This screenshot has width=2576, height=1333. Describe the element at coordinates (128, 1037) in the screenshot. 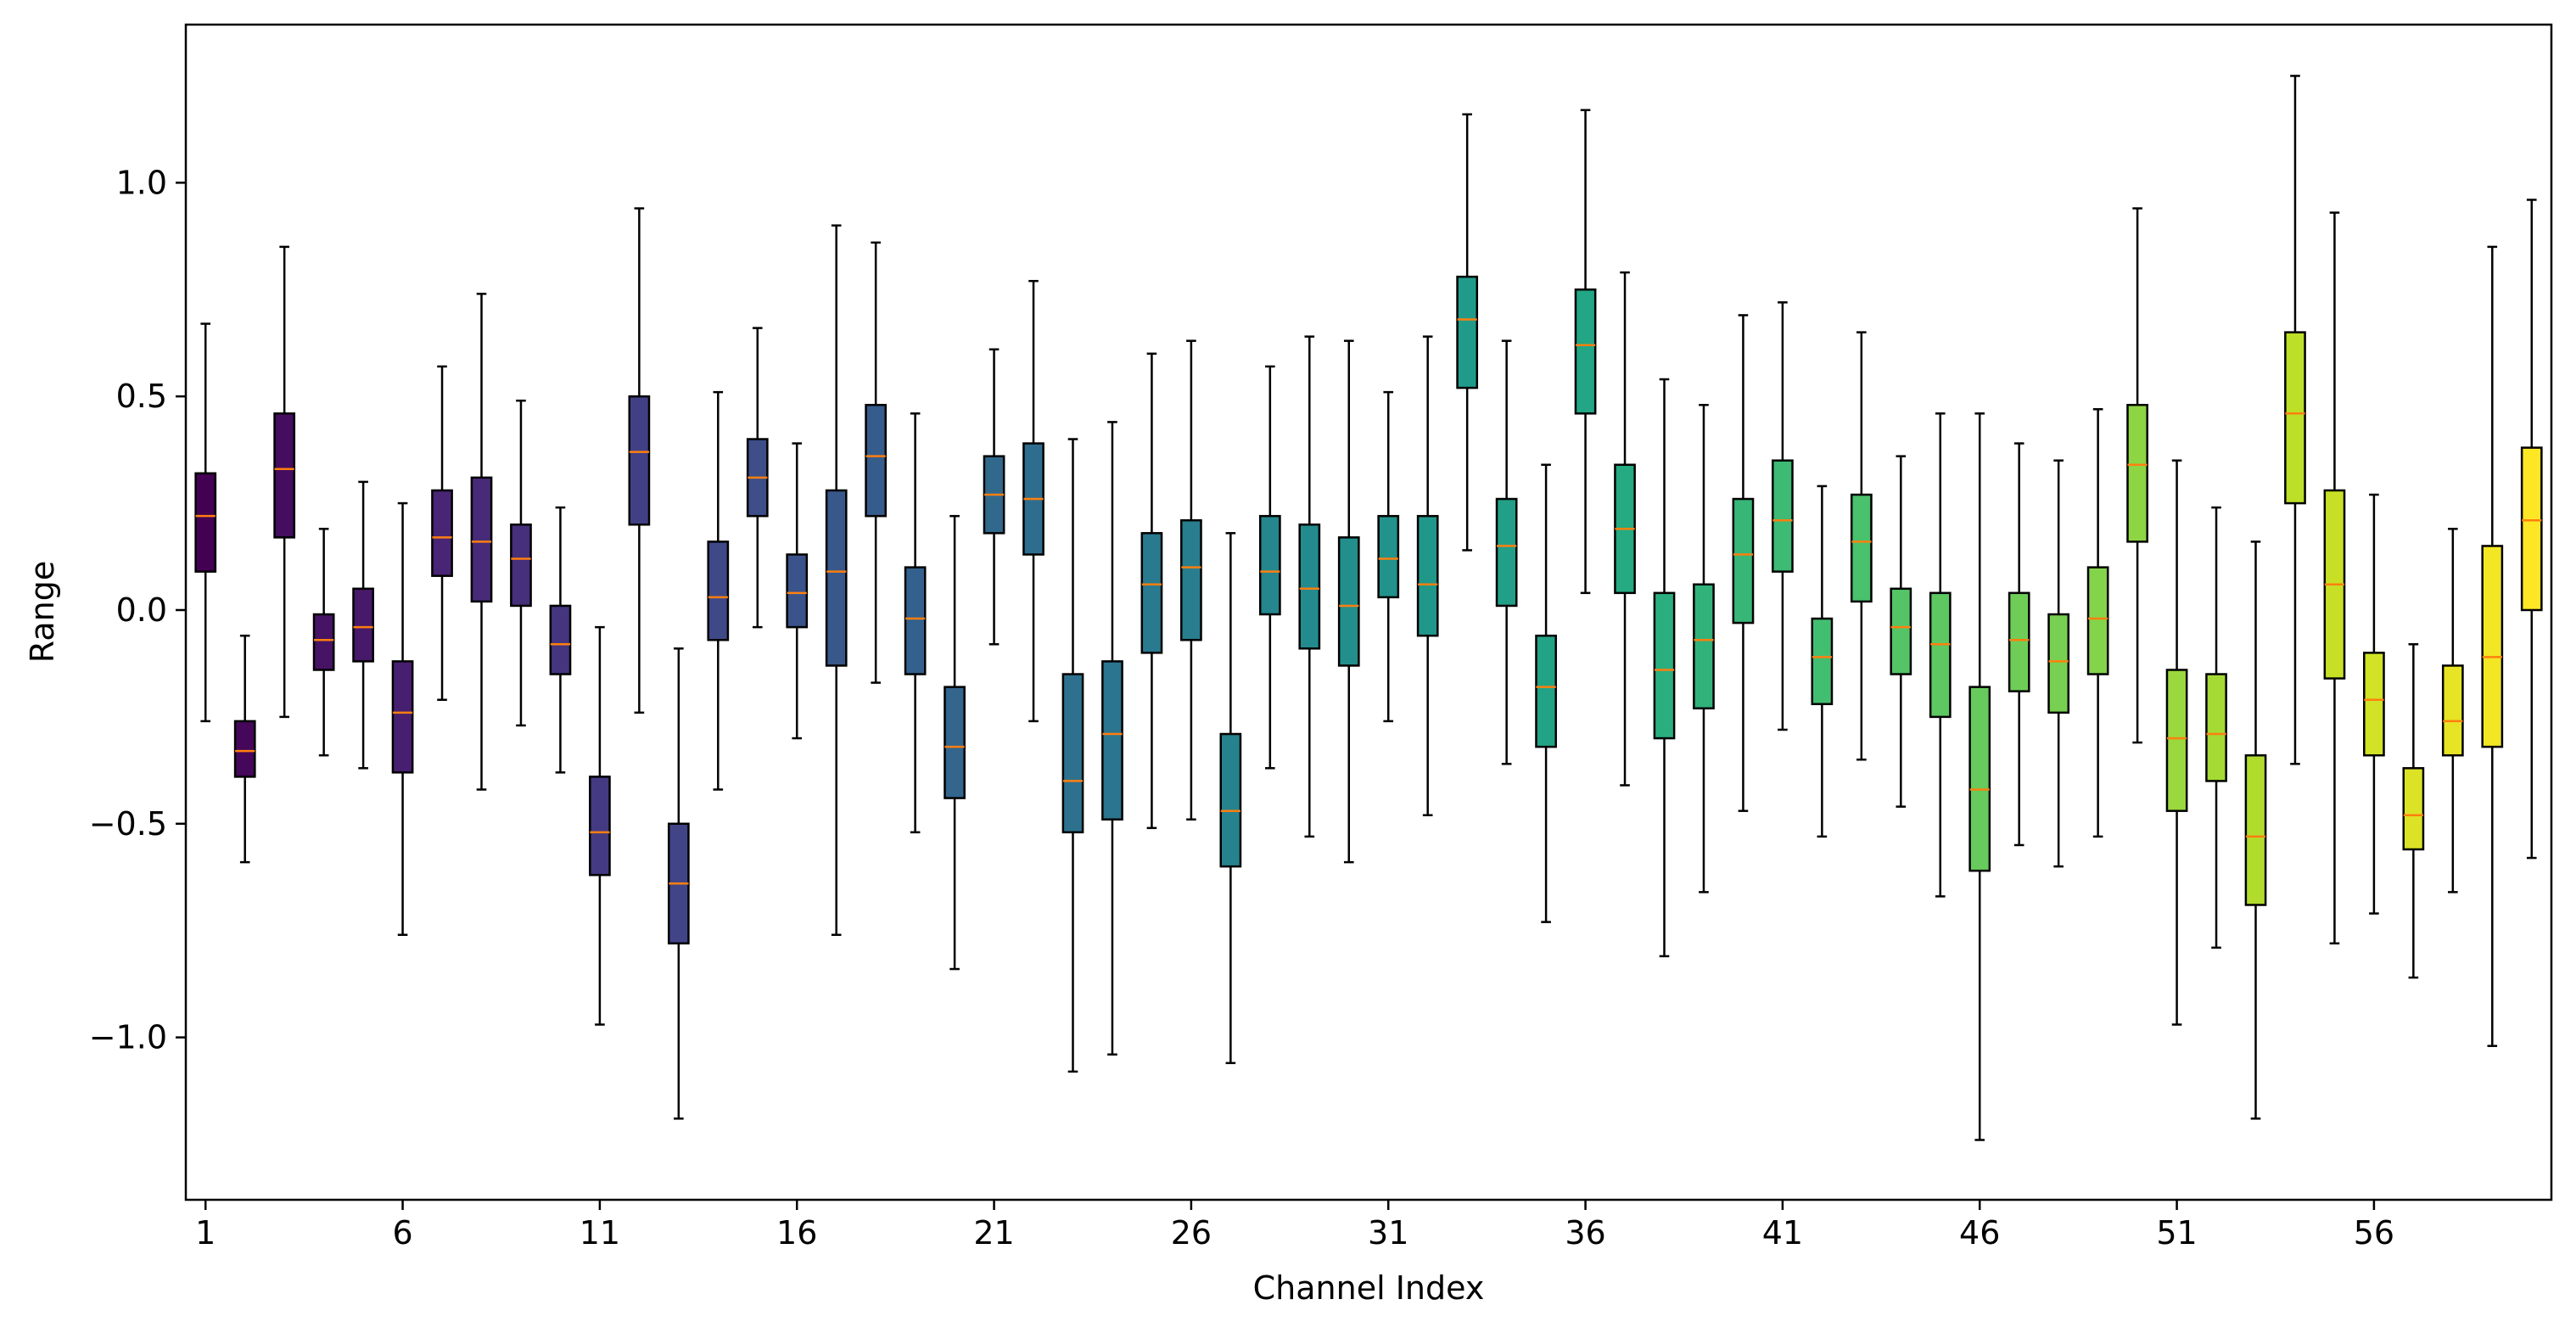

I see `y-tick-label: −1.0` at that location.